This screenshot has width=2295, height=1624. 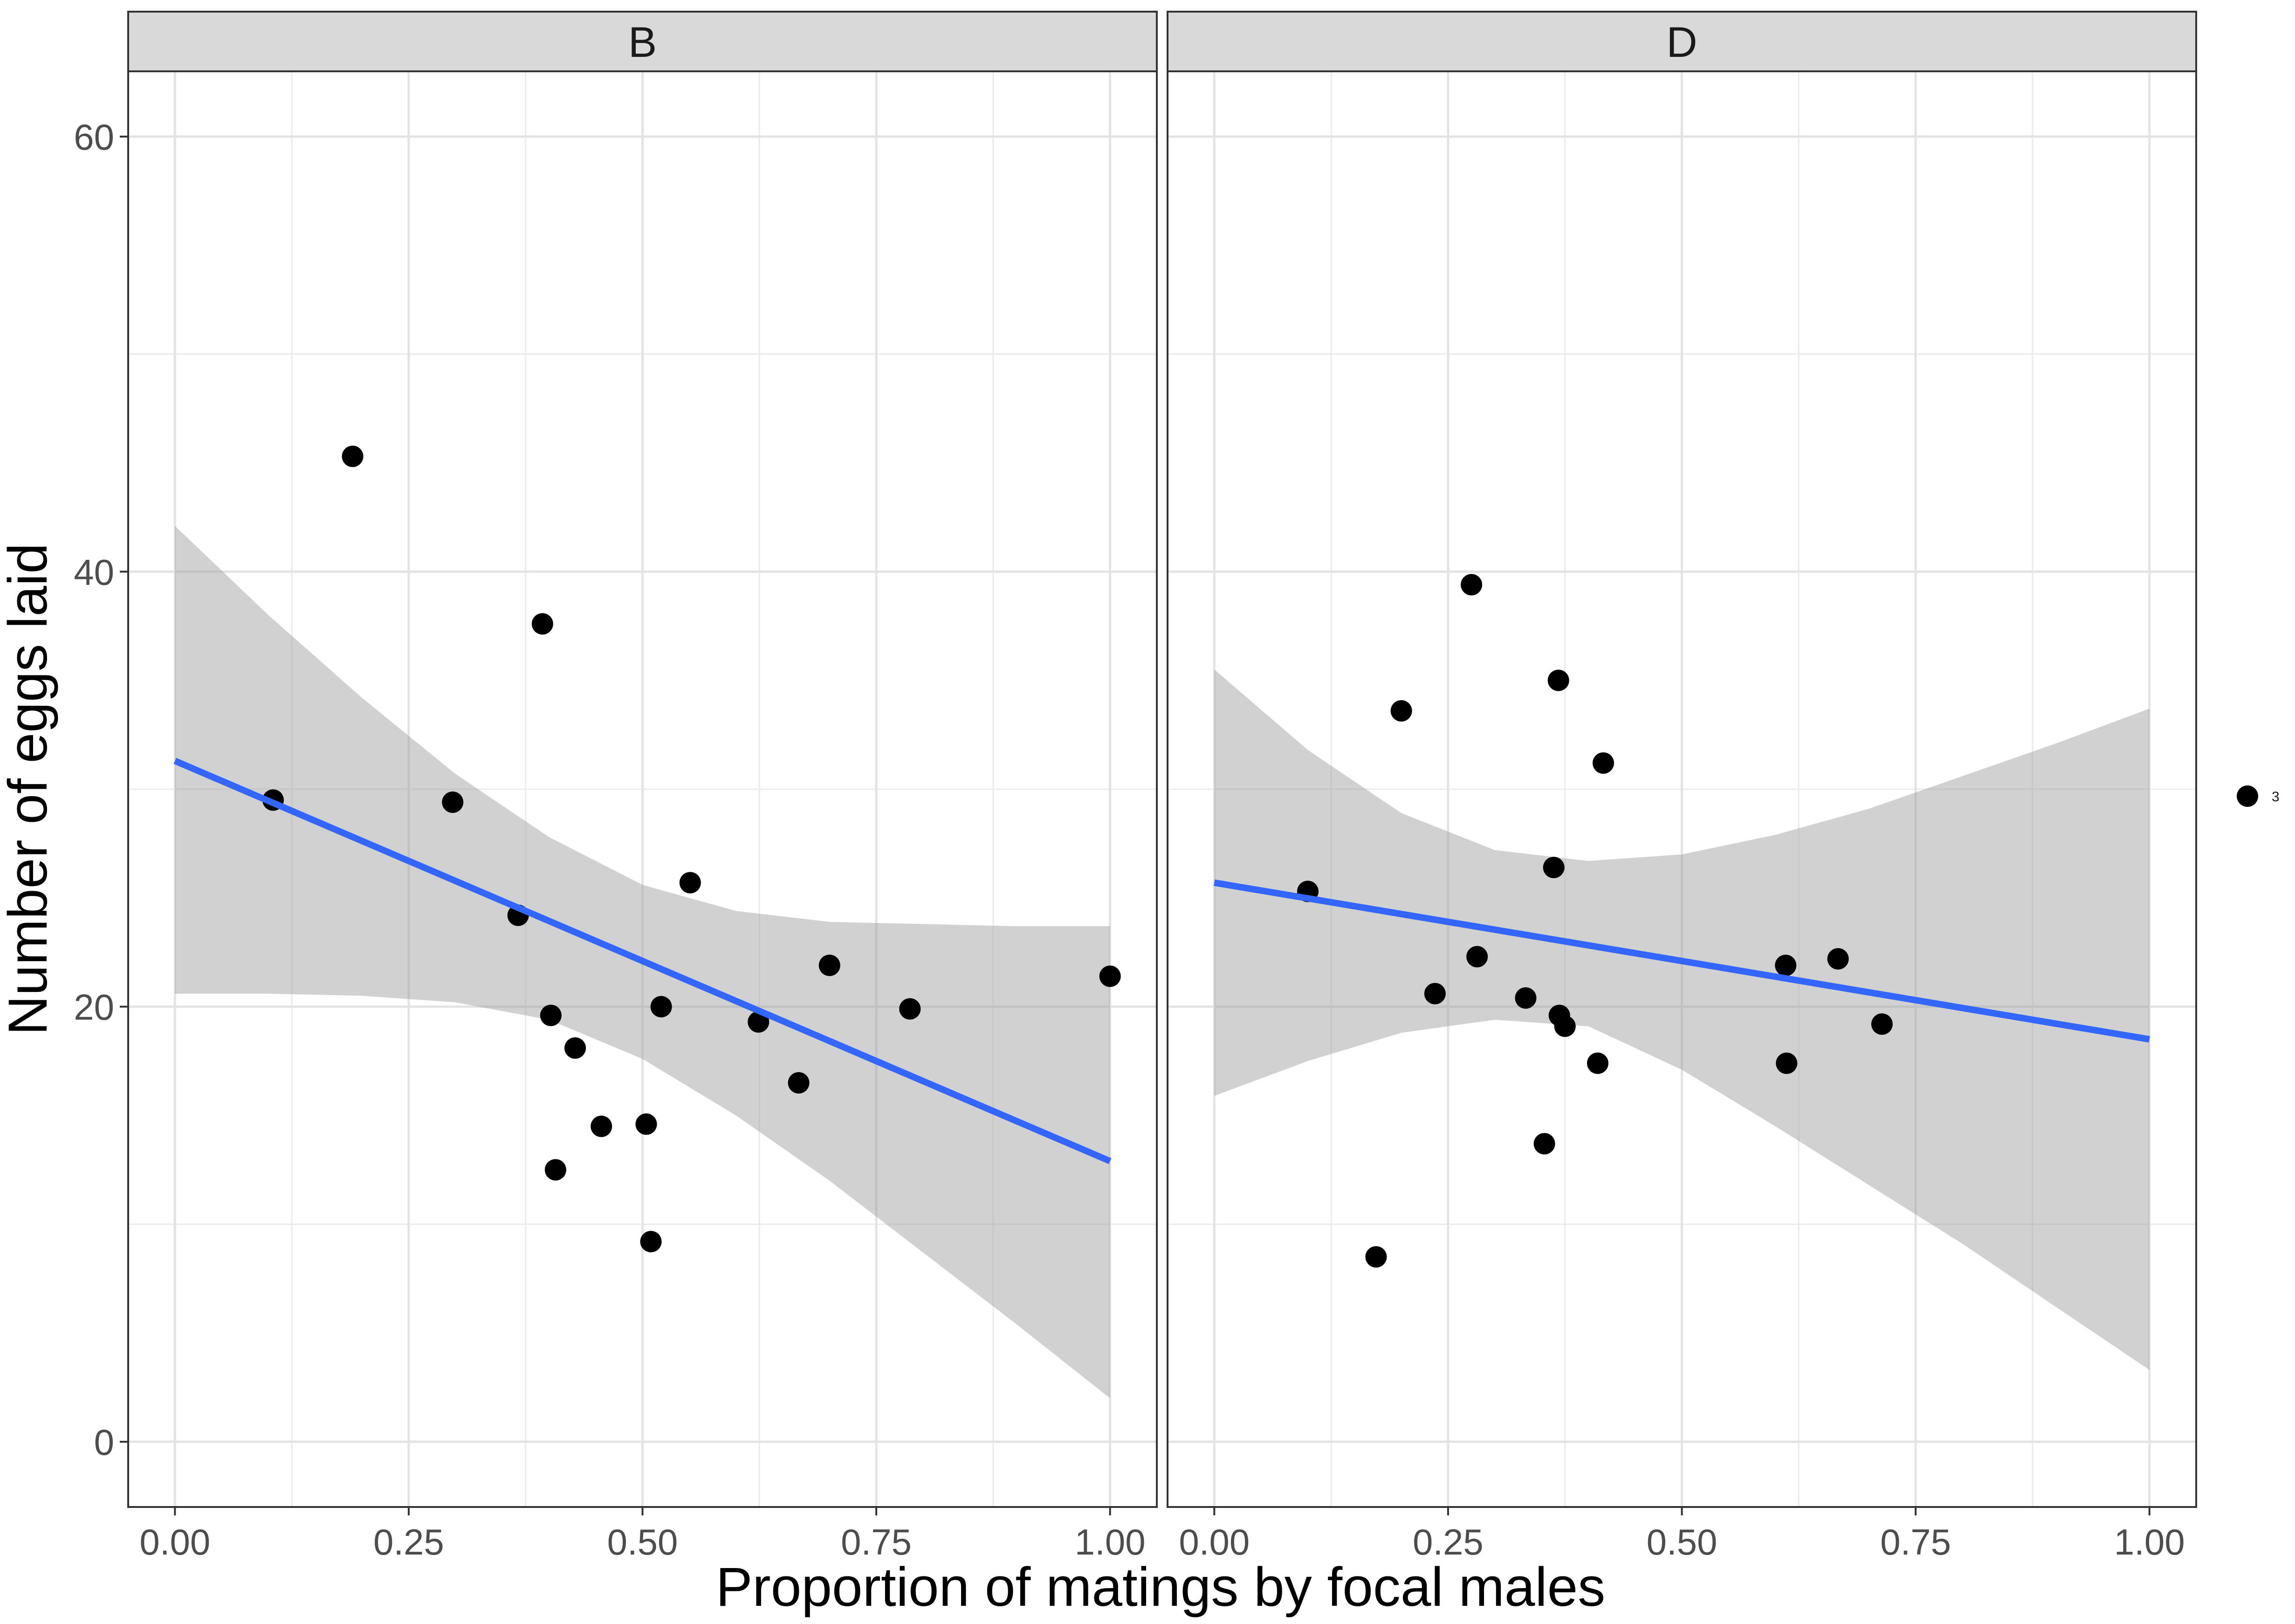 I want to click on y-axis-title: Number of eggs laid, so click(x=29, y=789).